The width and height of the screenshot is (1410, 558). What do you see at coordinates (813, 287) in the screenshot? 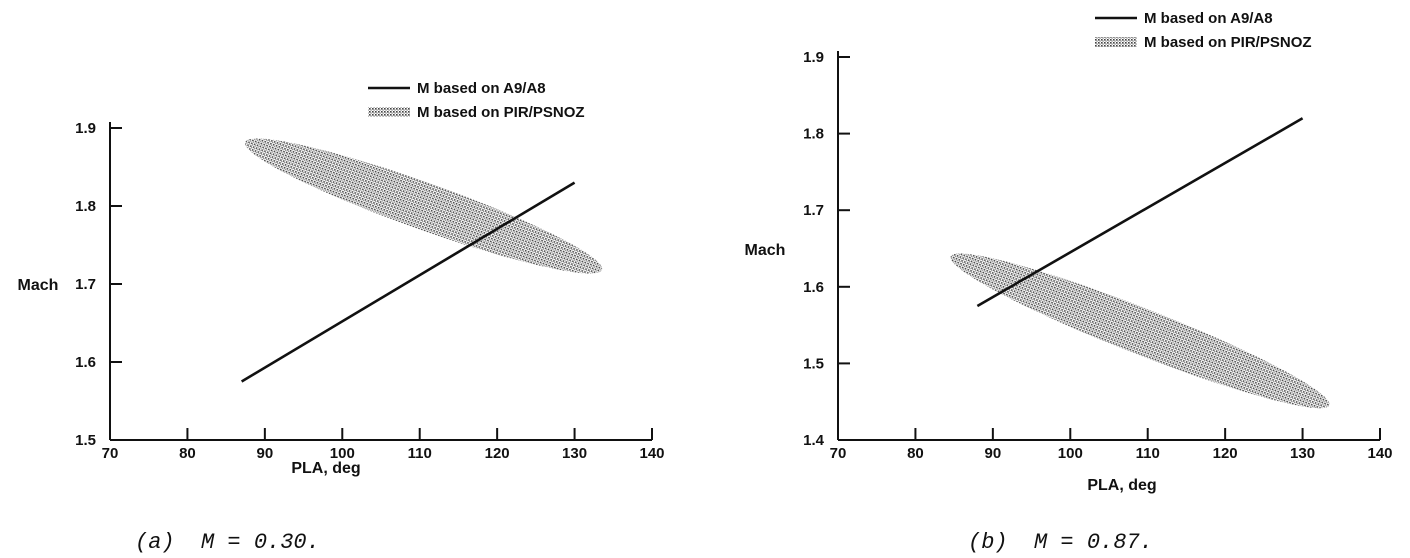
I see `panel-b-ytick-label: 1.6` at bounding box center [813, 287].